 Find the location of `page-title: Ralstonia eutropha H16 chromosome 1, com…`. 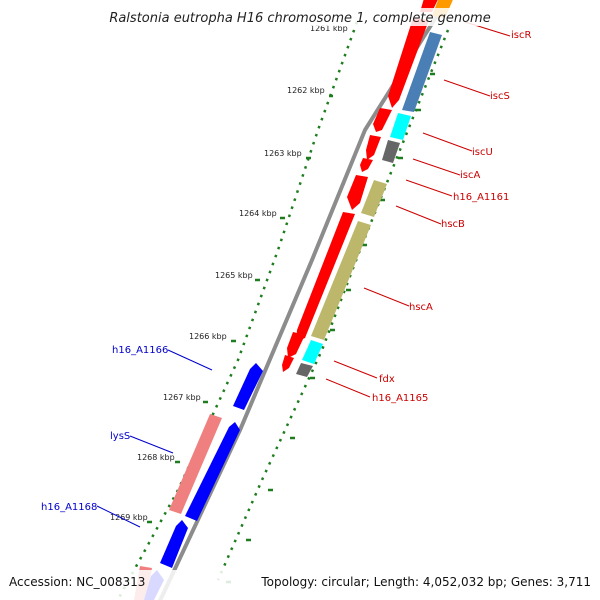

page-title: Ralstonia eutropha H16 chromosome 1, com… is located at coordinates (299, 18).